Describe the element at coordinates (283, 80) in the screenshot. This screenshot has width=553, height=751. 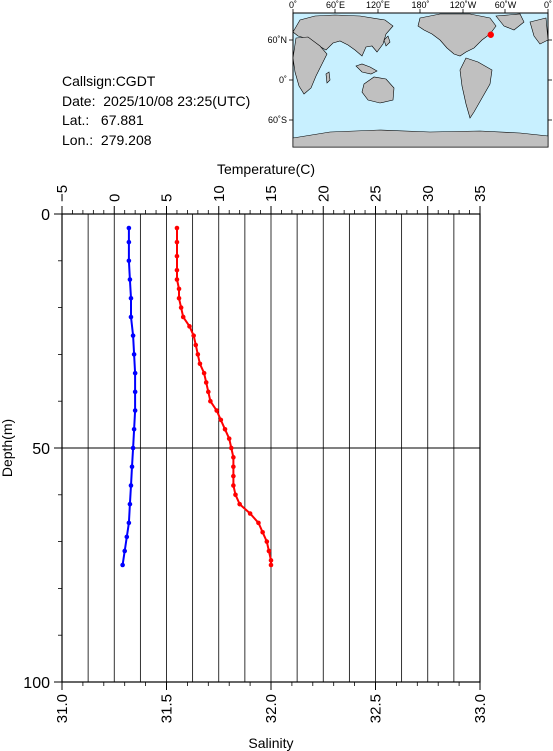
I see `map-lat-label: 0˚` at that location.